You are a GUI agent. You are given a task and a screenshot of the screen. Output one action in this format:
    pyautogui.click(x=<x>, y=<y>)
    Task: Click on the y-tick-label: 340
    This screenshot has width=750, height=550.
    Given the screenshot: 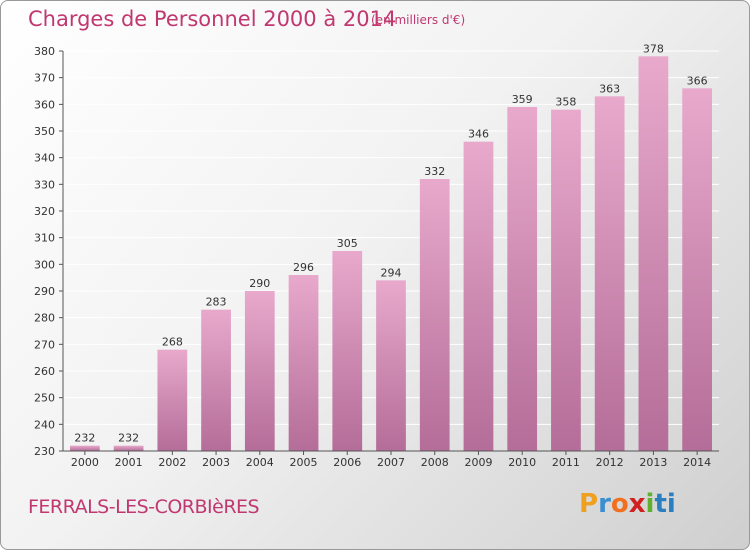 What is the action you would take?
    pyautogui.click(x=44, y=158)
    